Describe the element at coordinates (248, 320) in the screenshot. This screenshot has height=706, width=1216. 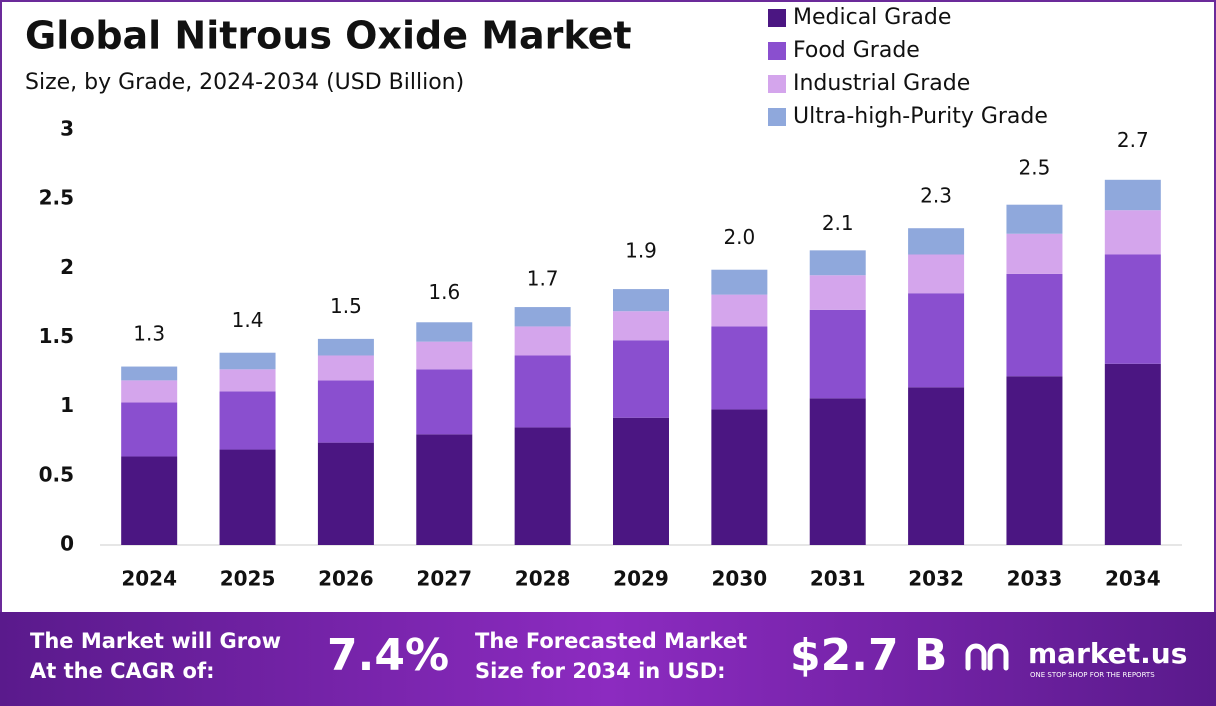
I see `total-label: 1.4` at that location.